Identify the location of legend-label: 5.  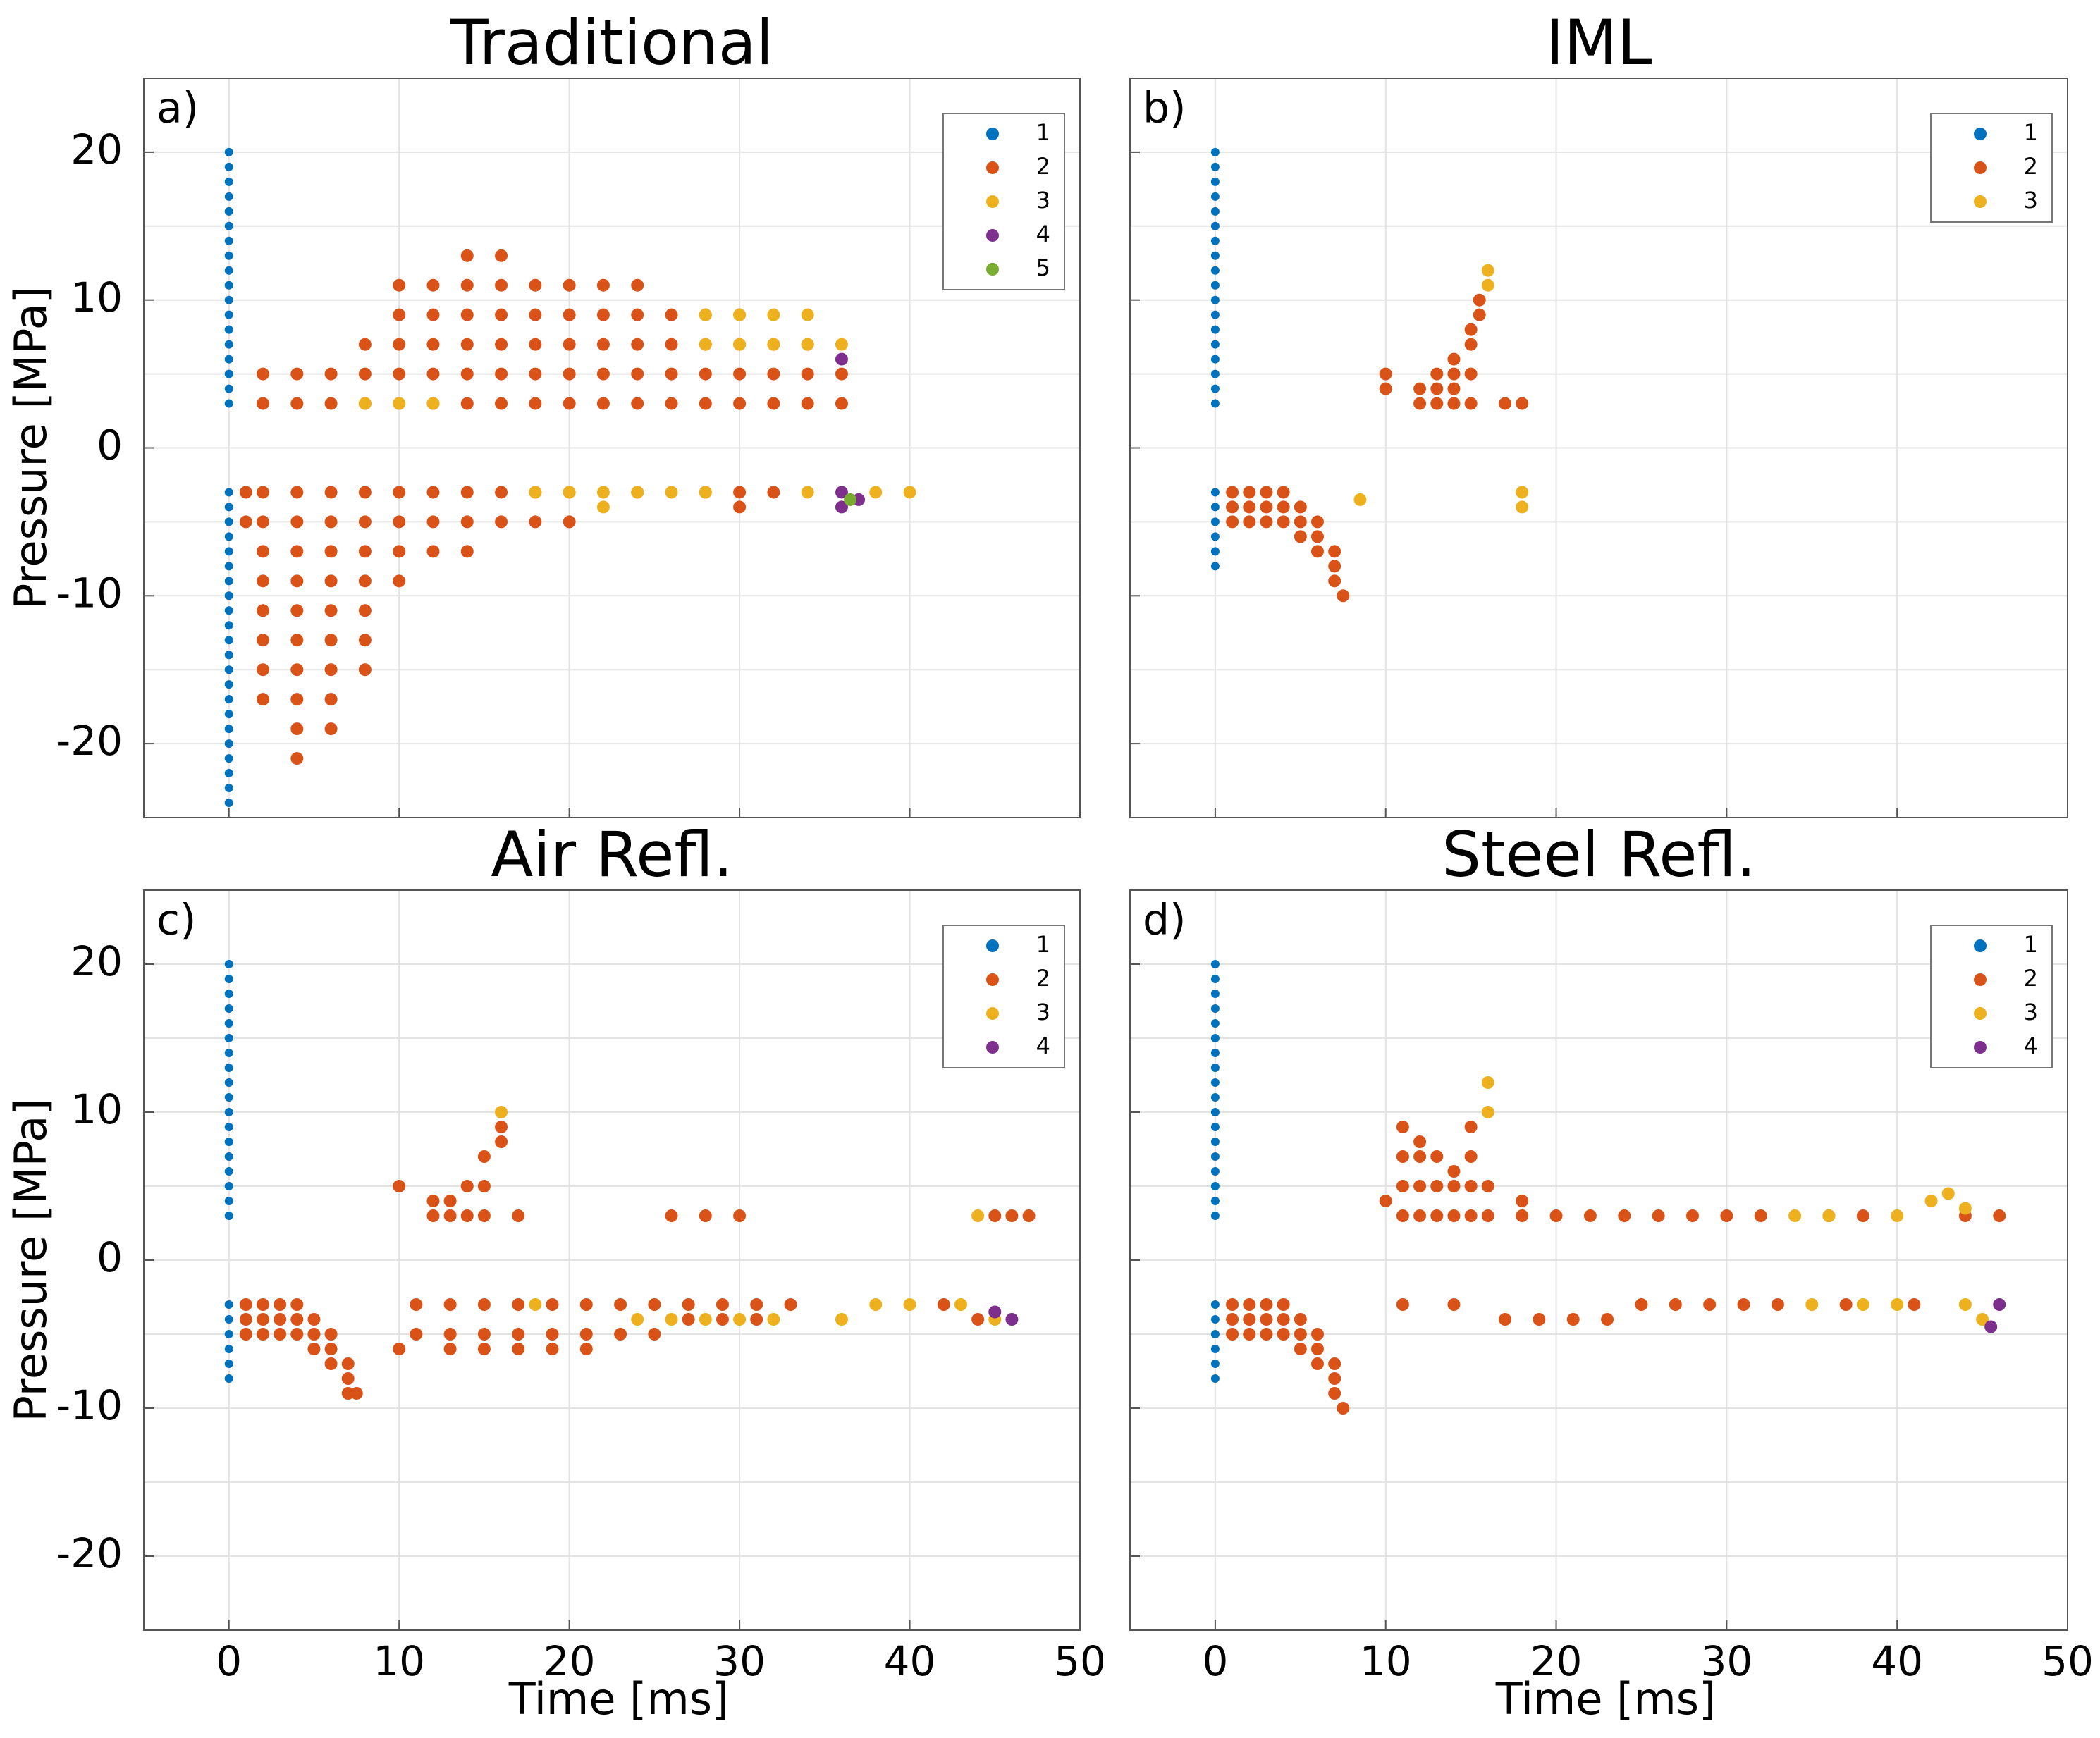
(1043, 267).